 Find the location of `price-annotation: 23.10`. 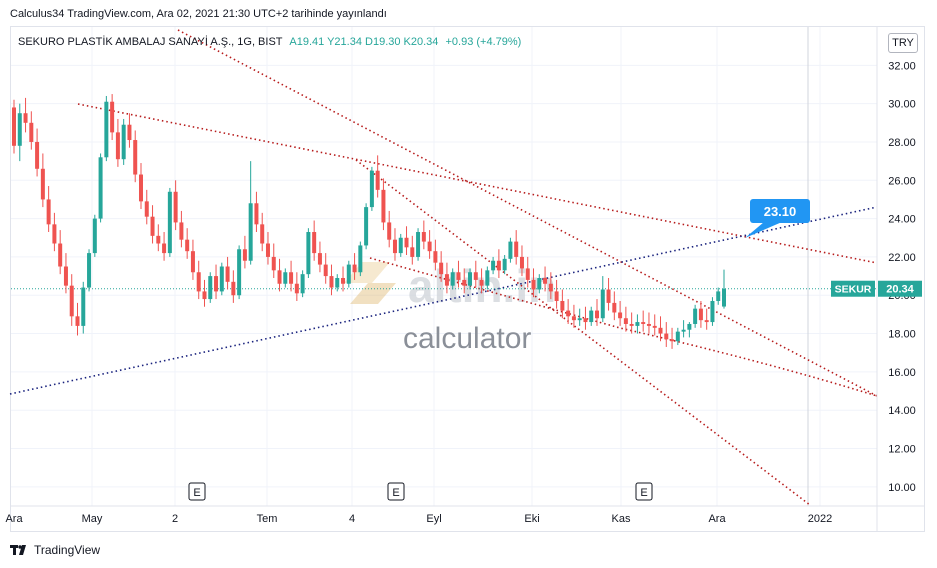

price-annotation: 23.10 is located at coordinates (777, 218).